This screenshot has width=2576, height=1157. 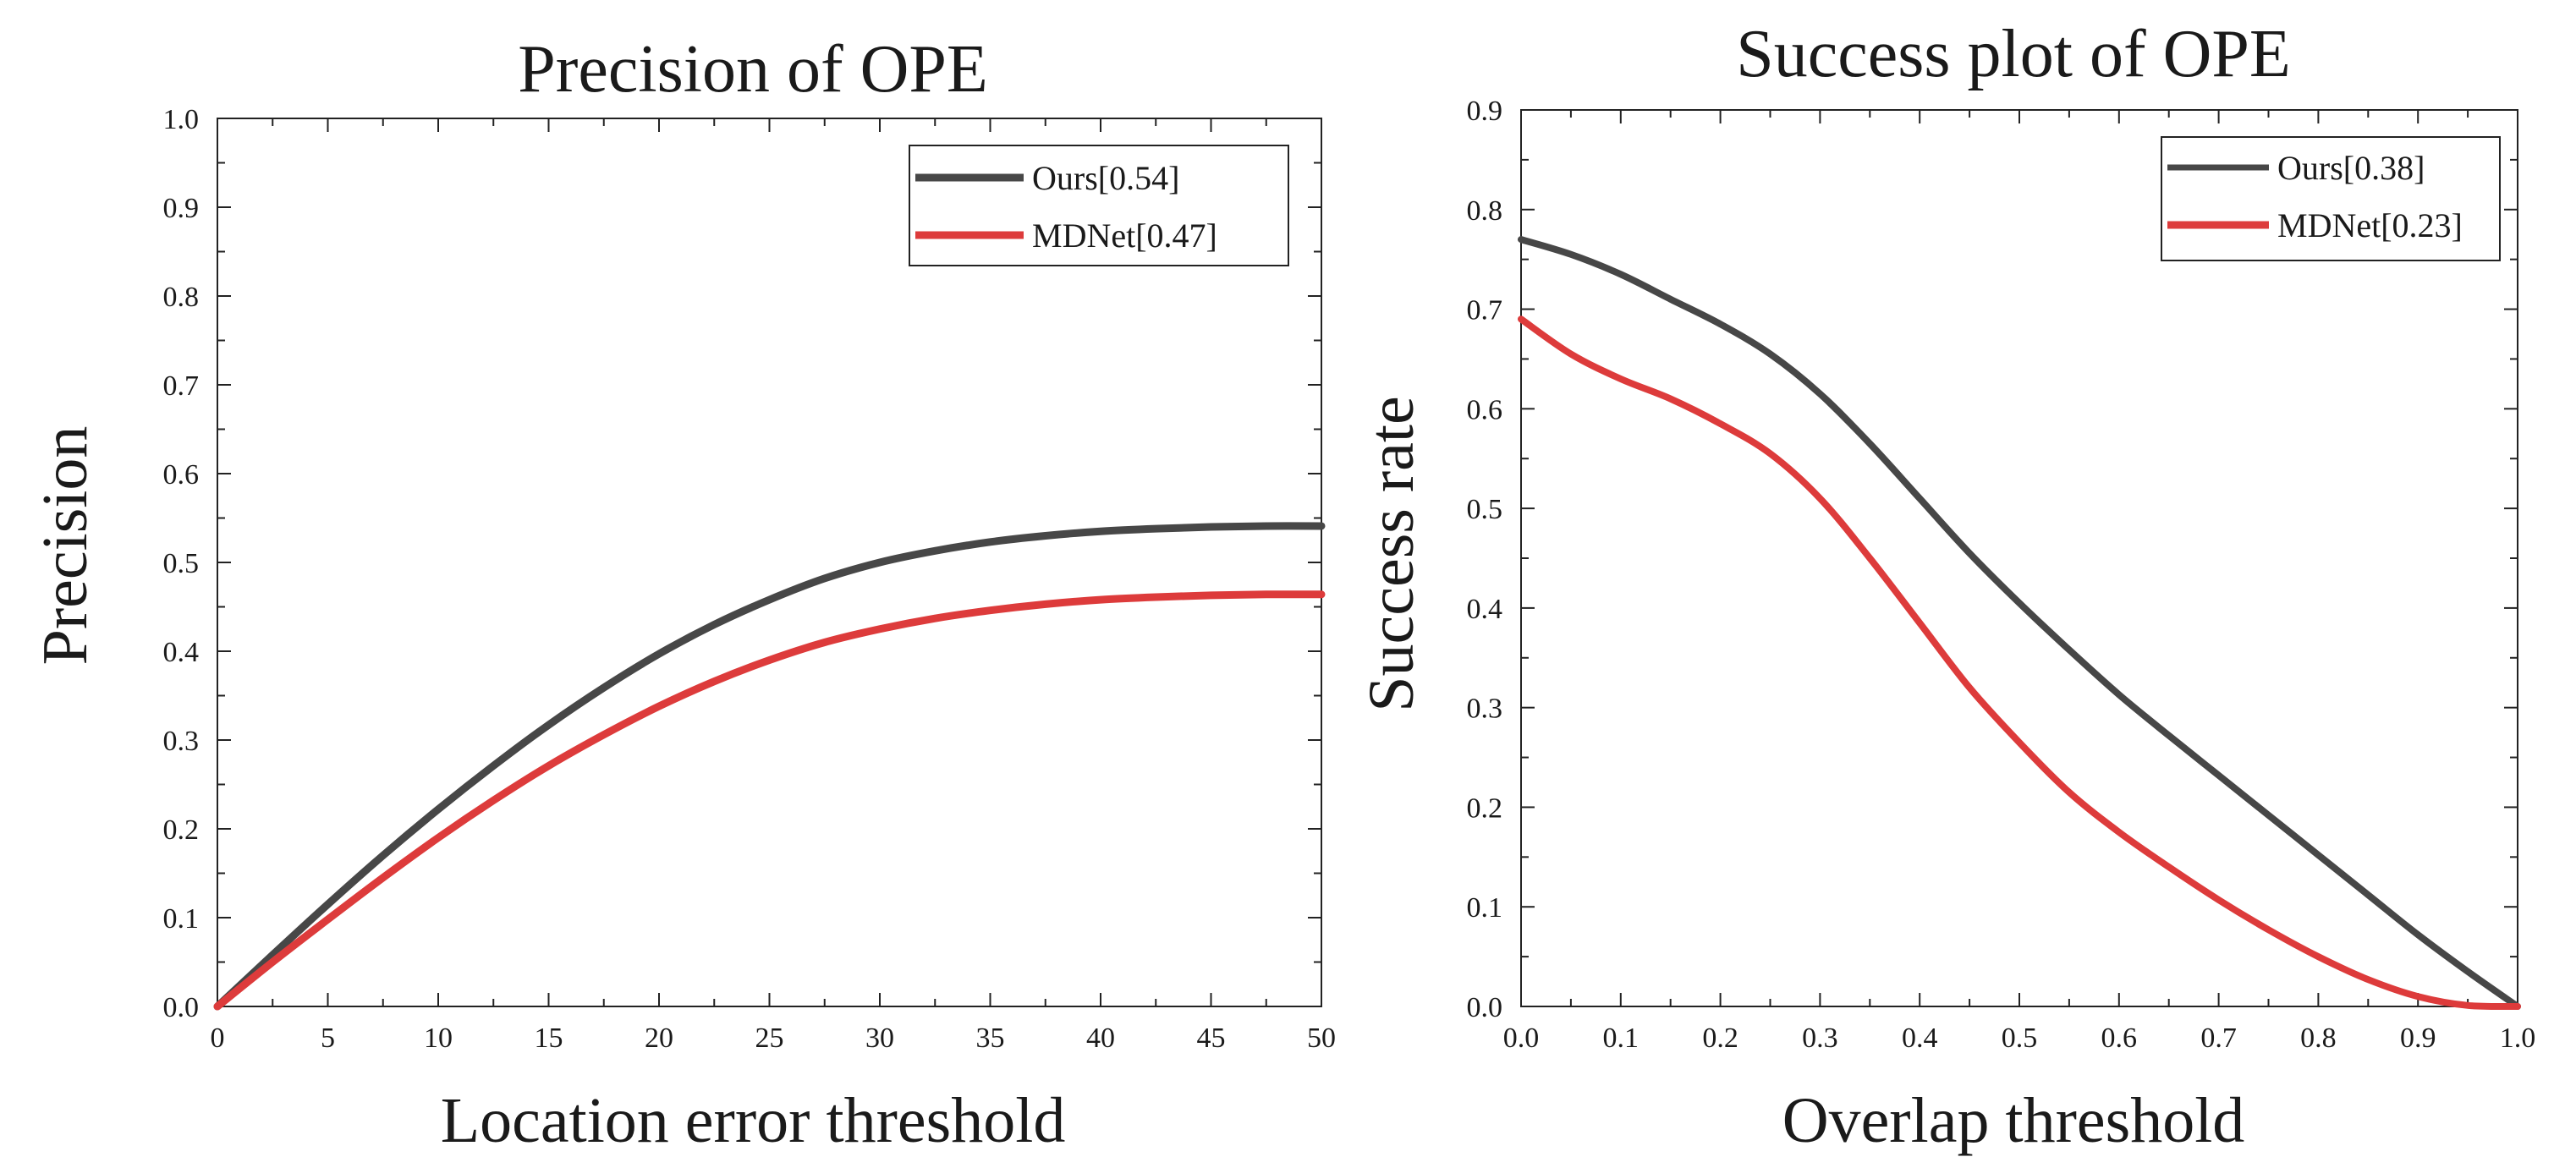 I want to click on x-tick-label: 0.3, so click(x=1820, y=1038).